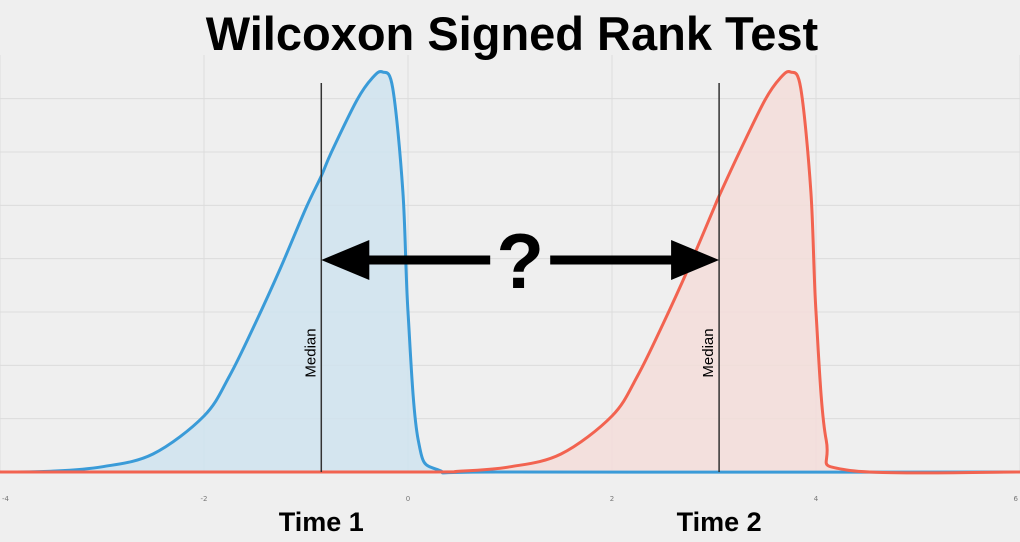 This screenshot has width=1020, height=542. Describe the element at coordinates (321, 522) in the screenshot. I see `group-label-series-1: Time 1` at that location.